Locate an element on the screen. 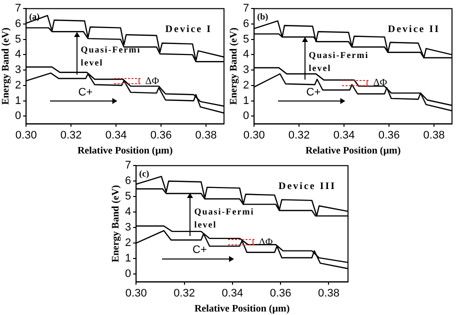 The image size is (456, 315). annotation: Device III is located at coordinates (307, 186).